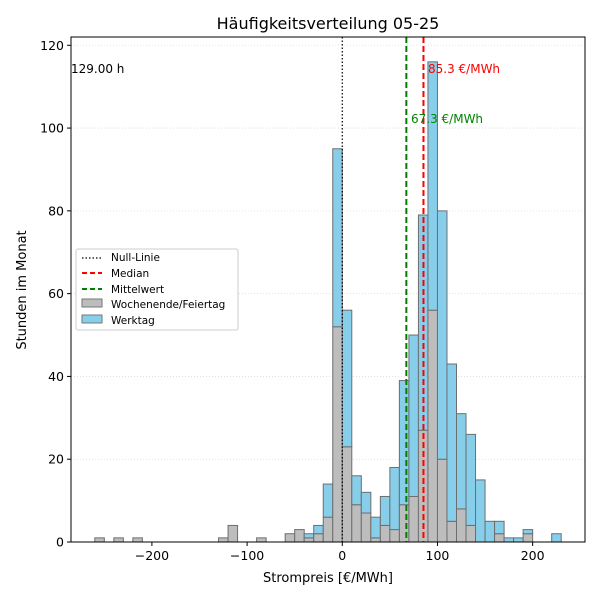  I want to click on legend-median-label: Median, so click(130, 274).